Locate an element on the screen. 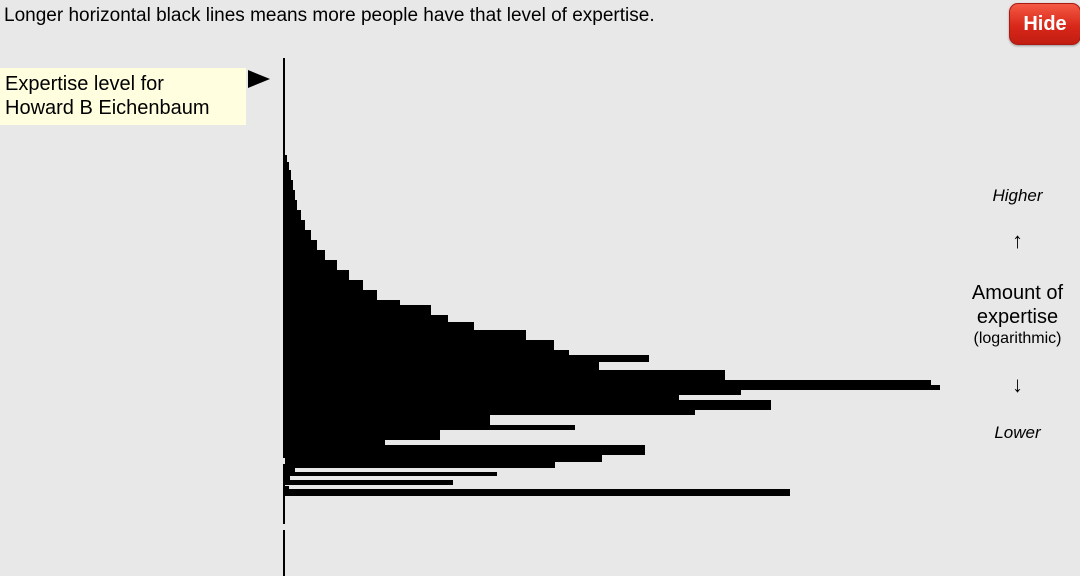  scale-lower-label: Lower is located at coordinates (1017, 432).